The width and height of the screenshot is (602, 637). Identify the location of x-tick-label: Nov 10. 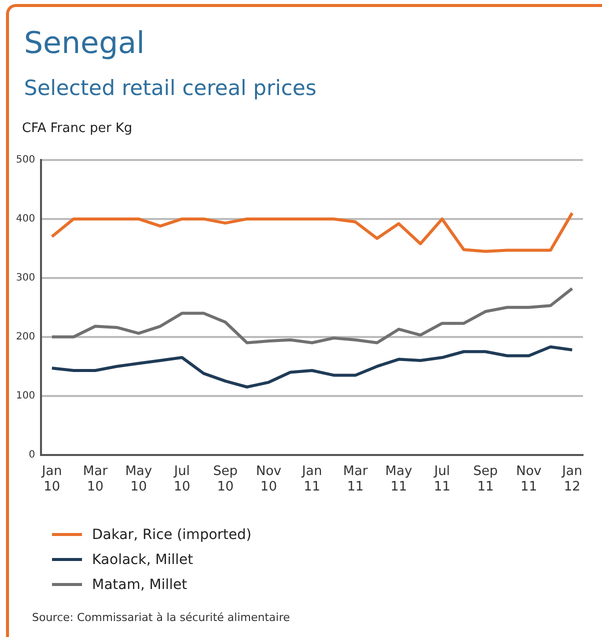
(269, 479).